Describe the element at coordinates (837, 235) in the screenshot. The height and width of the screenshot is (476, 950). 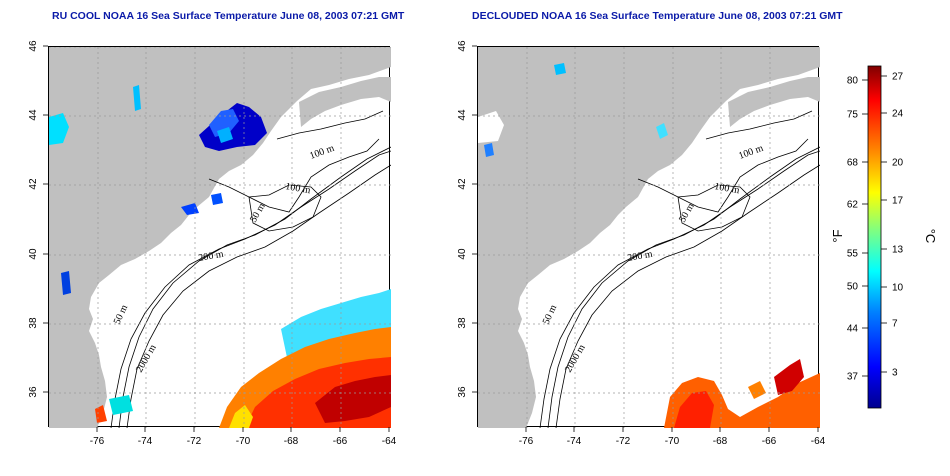
I see `fahrenheit-unit-label: °F` at that location.